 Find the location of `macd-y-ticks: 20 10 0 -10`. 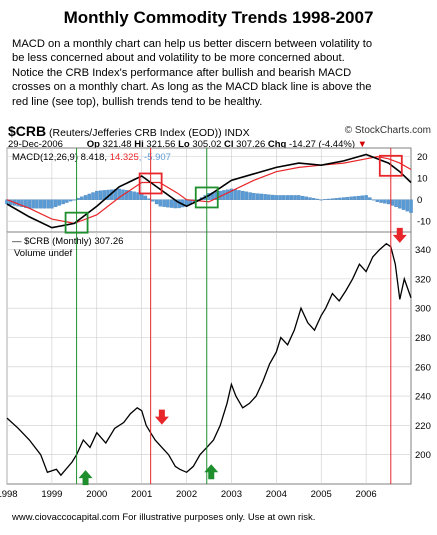

macd-y-ticks: 20 10 0 -10 is located at coordinates (424, 190).